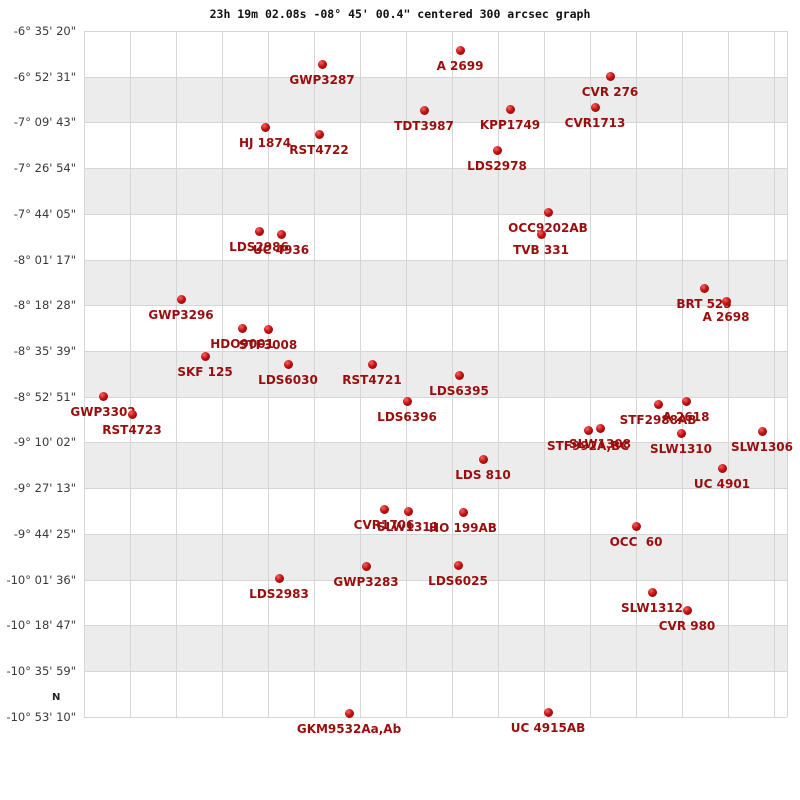 Image resolution: width=800 pixels, height=800 pixels. What do you see at coordinates (44, 488) in the screenshot?
I see `y-tick-label: -9° 27' 13"` at bounding box center [44, 488].